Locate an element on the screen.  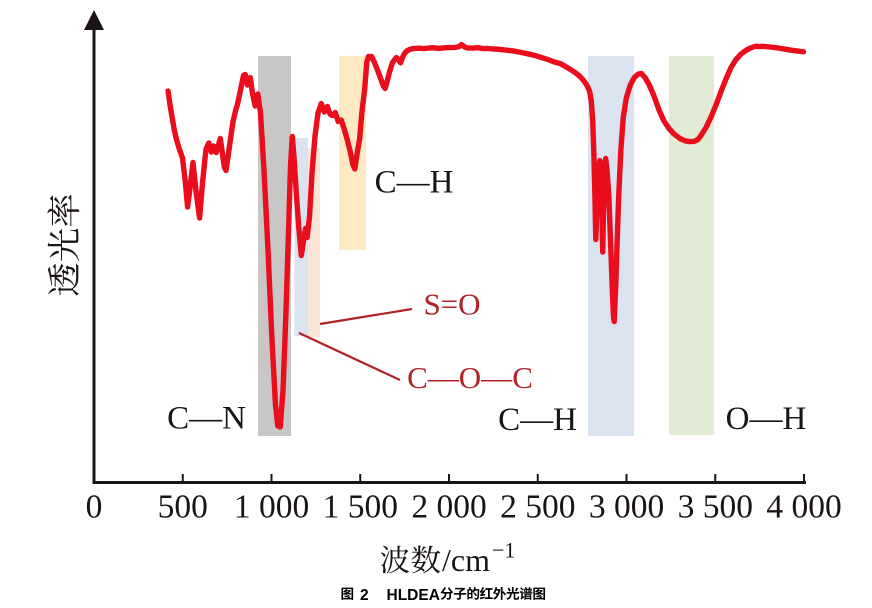
svg-text: 1 000 is located at coordinates (271, 507).